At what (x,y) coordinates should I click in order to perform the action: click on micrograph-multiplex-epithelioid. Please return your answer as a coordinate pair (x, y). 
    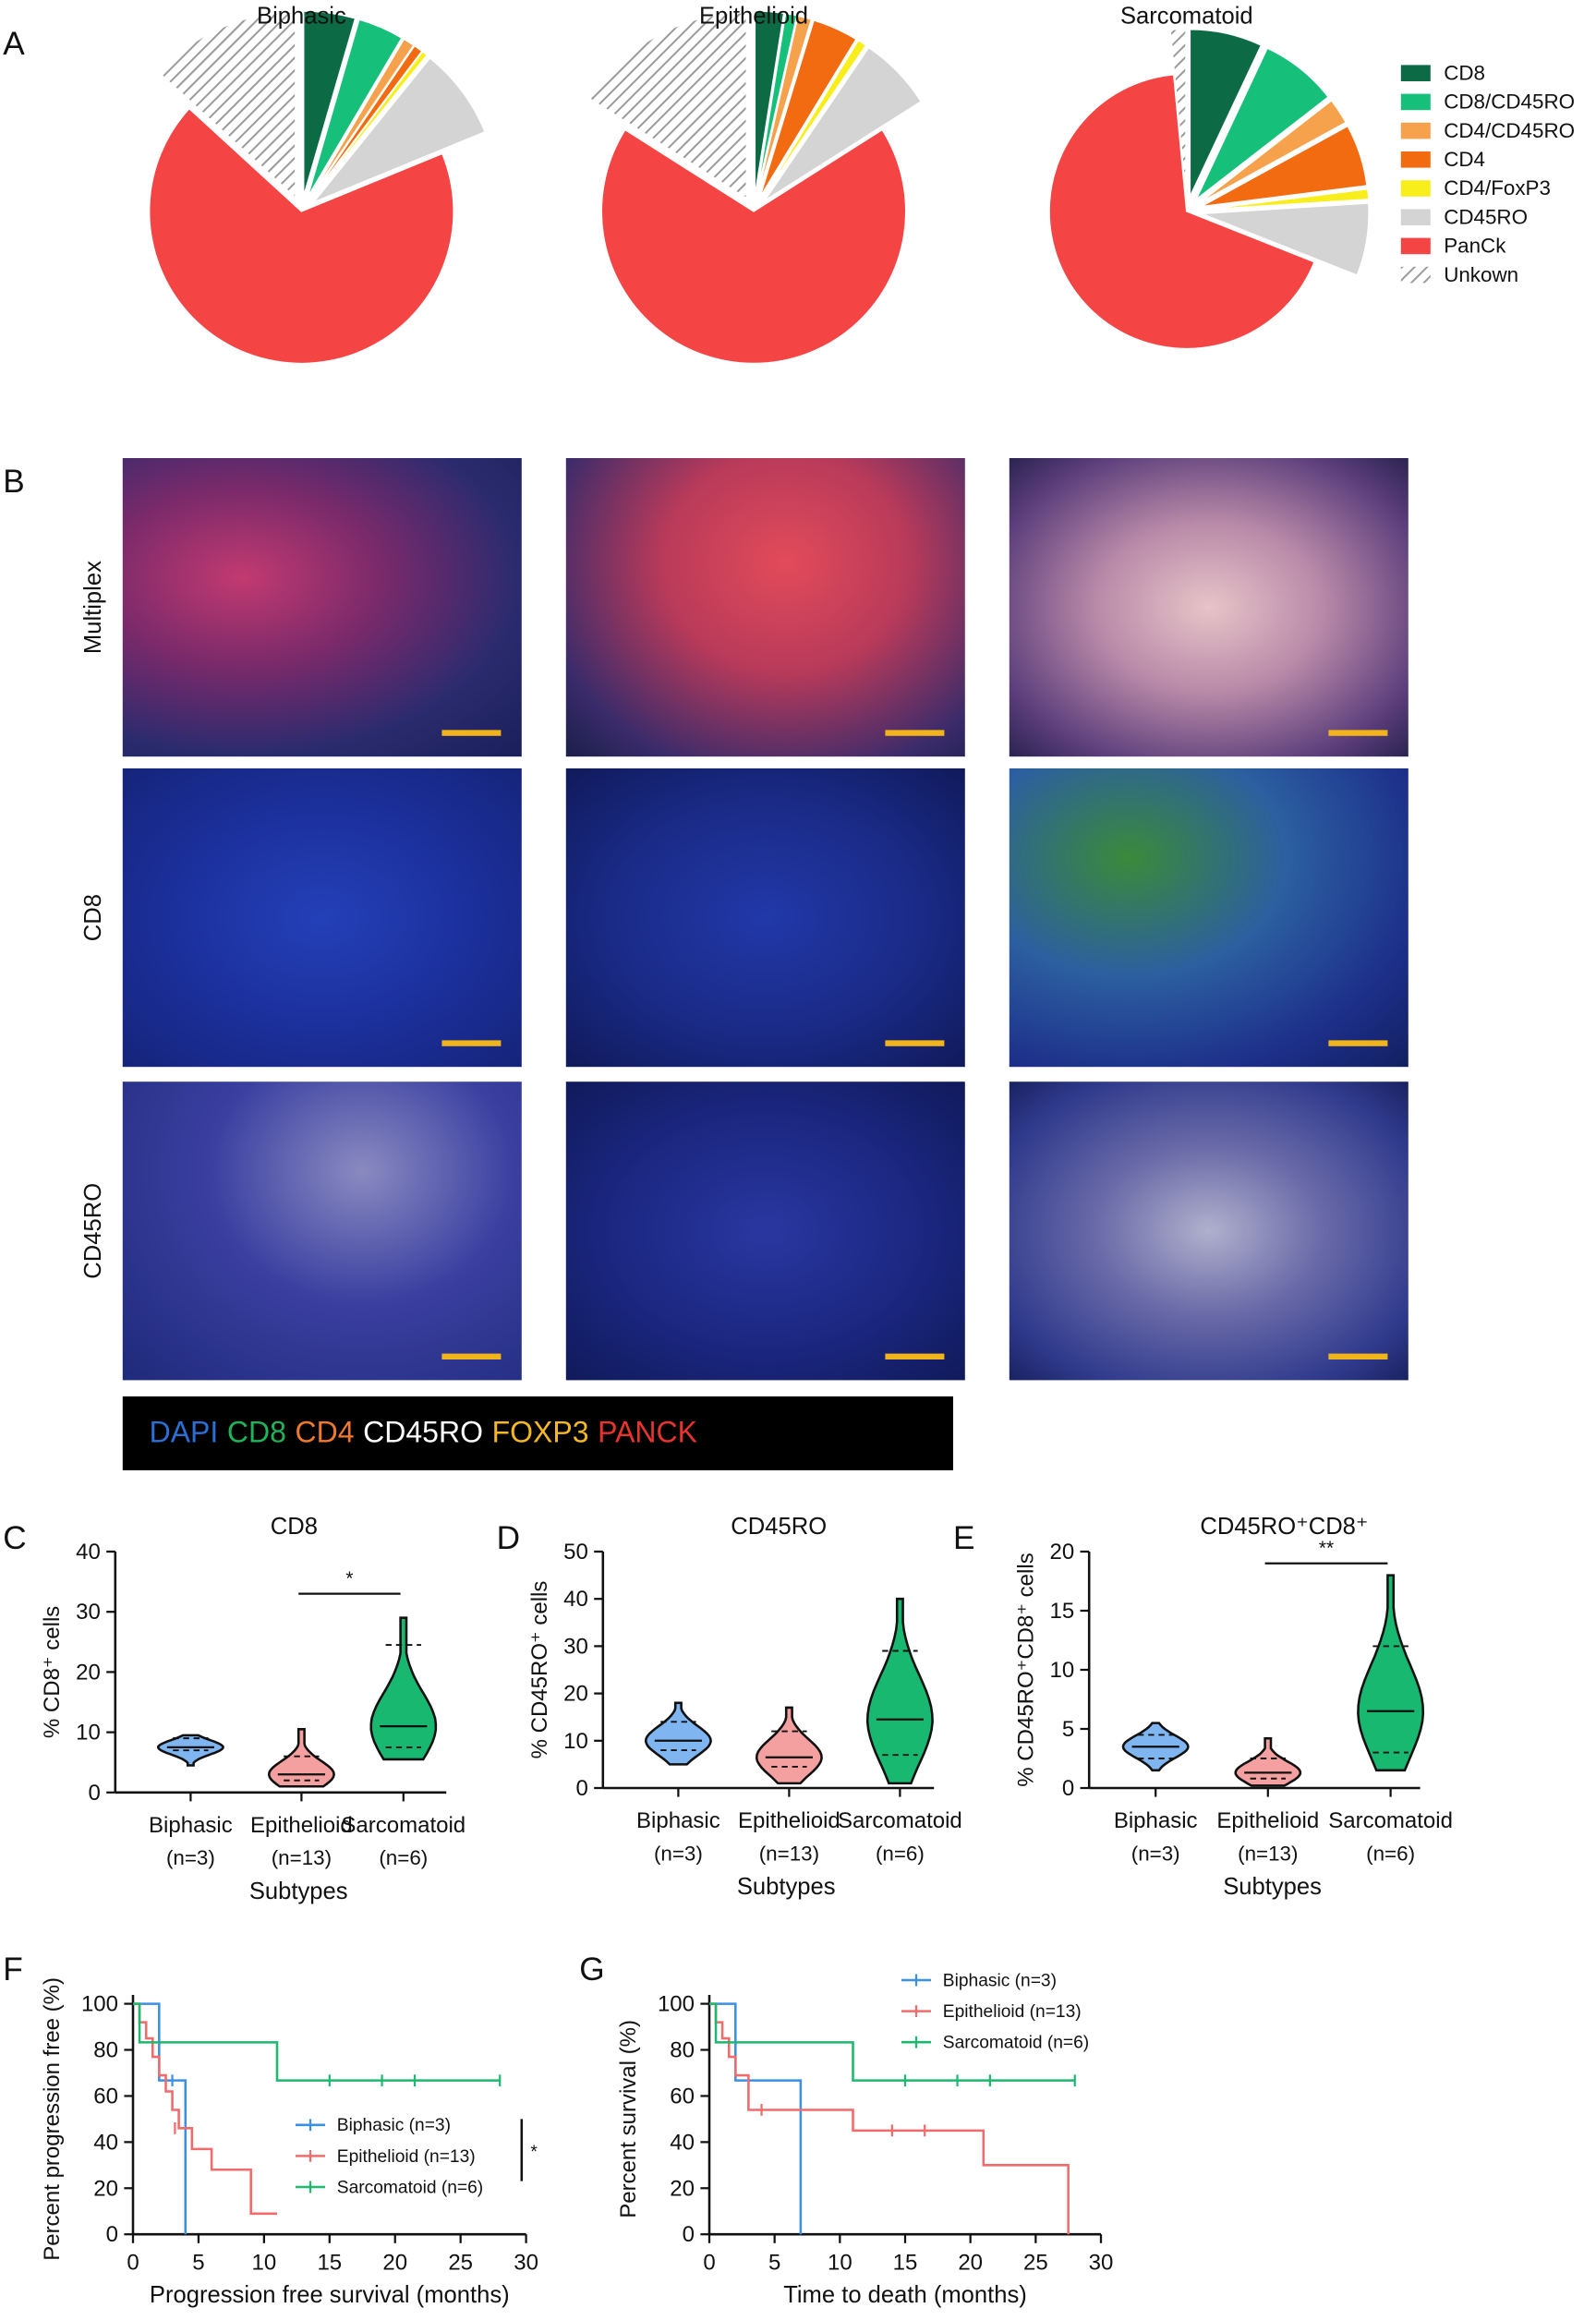
    Looking at the image, I should click on (765, 607).